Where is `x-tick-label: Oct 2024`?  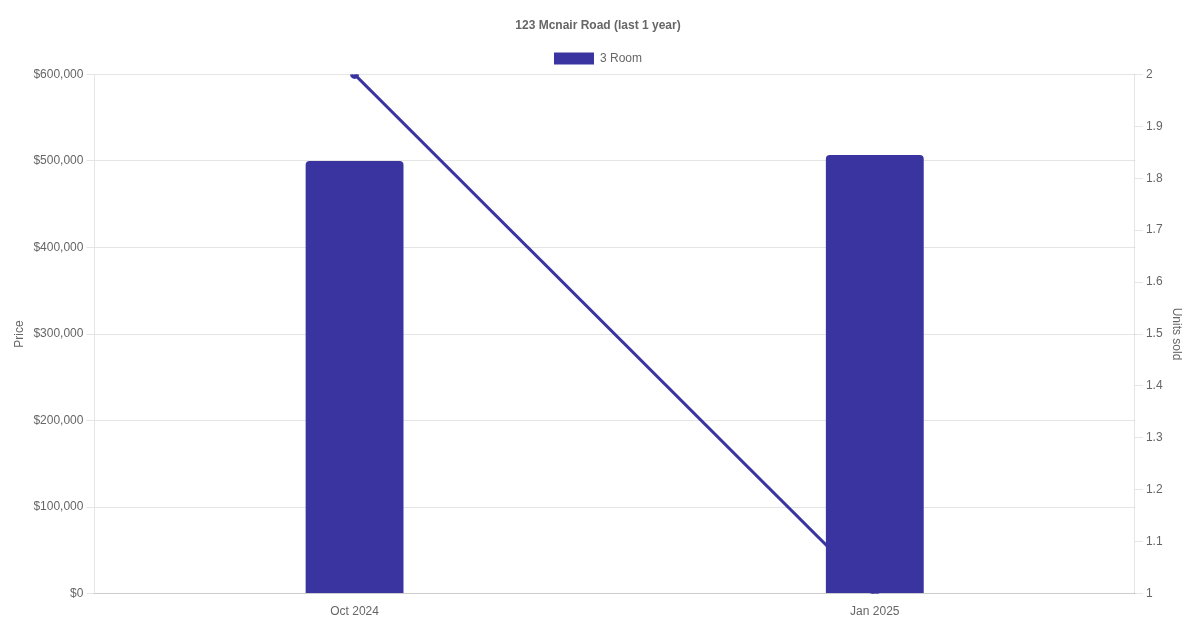 x-tick-label: Oct 2024 is located at coordinates (355, 611).